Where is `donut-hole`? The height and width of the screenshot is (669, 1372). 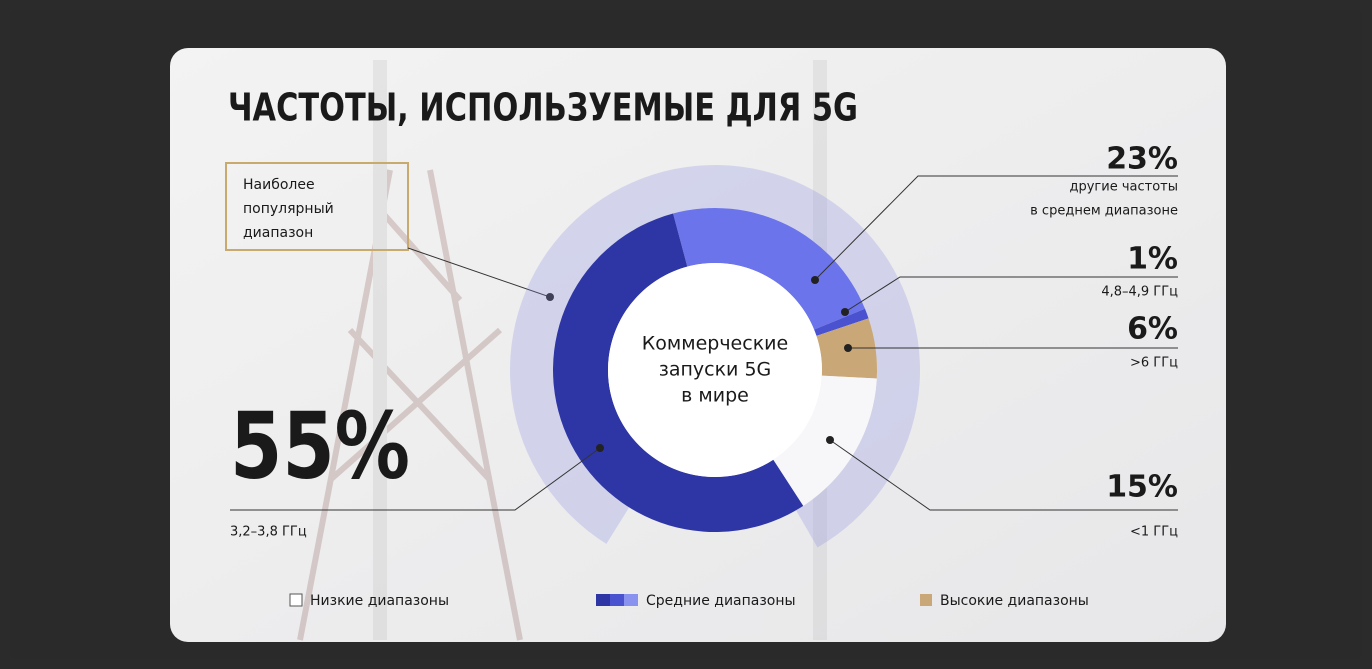
donut-hole is located at coordinates (715, 370).